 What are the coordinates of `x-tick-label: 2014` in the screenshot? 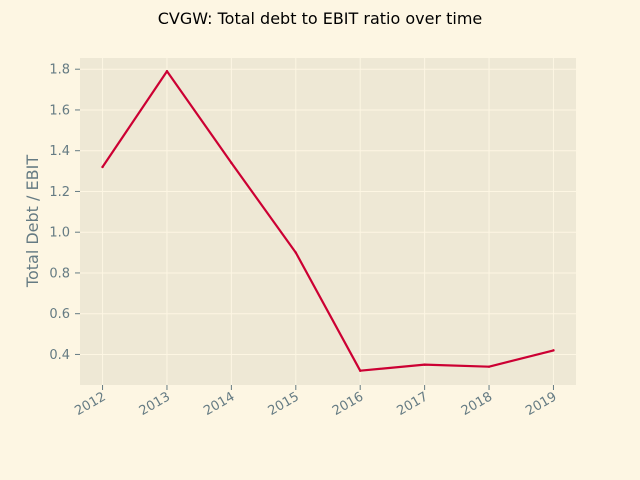 It's located at (219, 404).